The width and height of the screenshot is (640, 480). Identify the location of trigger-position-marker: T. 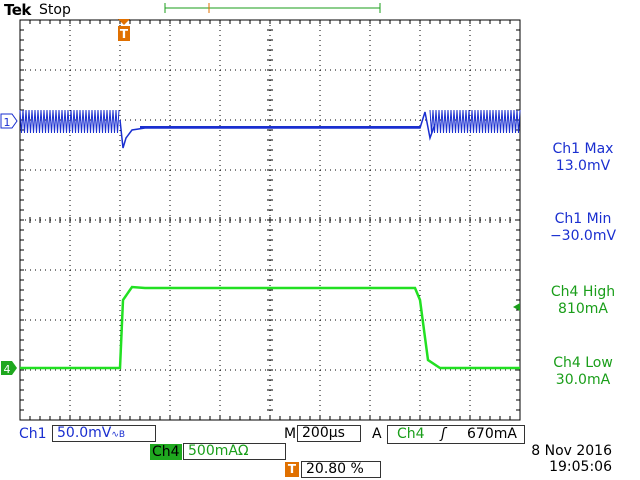
(124, 30).